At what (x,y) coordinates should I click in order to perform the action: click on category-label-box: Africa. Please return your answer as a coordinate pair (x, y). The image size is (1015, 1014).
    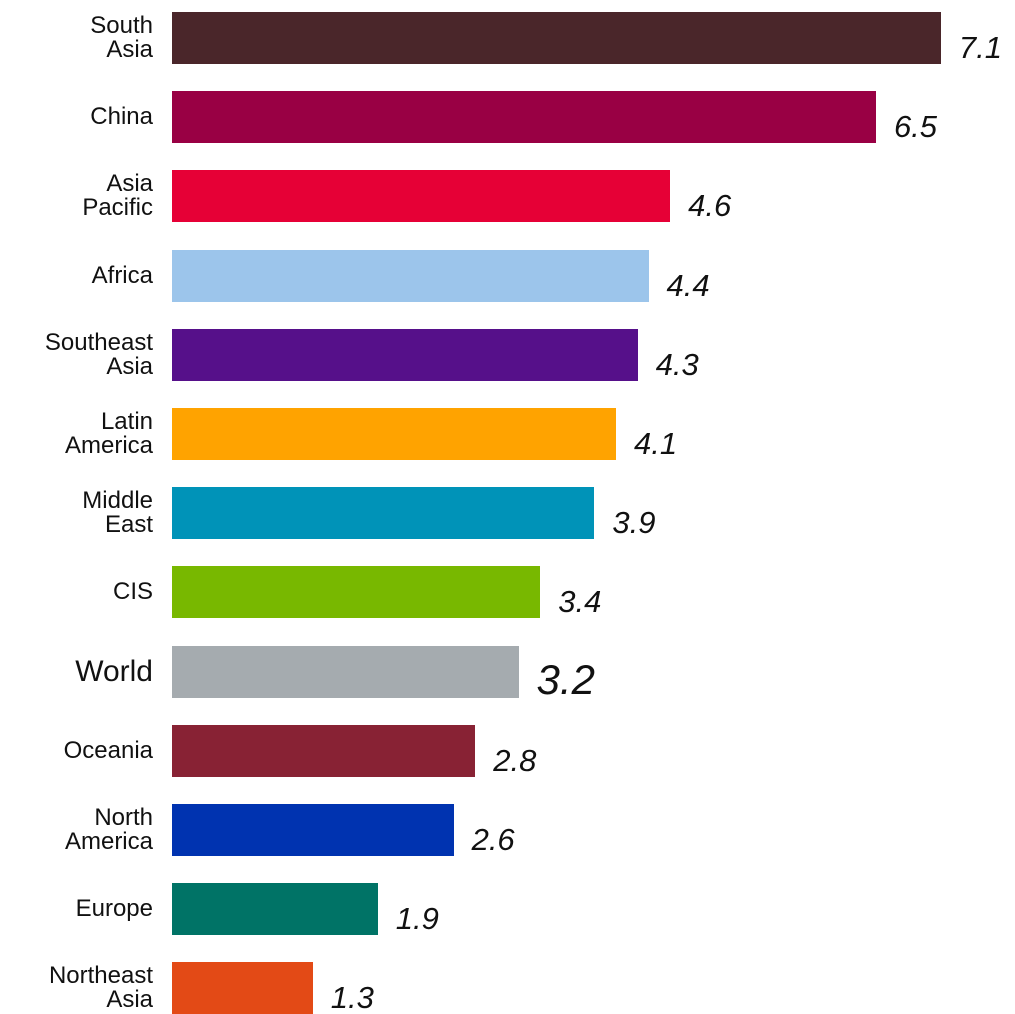
    Looking at the image, I should click on (122, 276).